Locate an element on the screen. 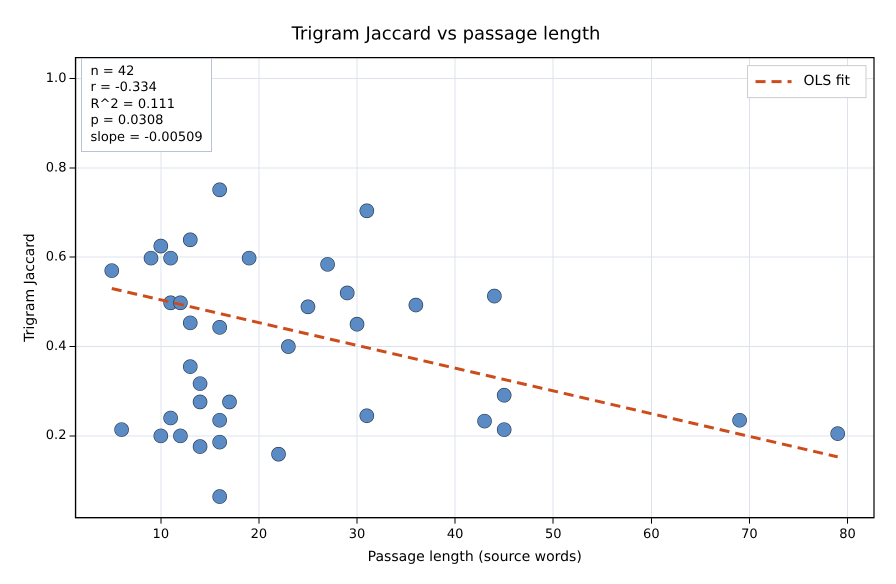  annotation: n = 42 is located at coordinates (113, 72).